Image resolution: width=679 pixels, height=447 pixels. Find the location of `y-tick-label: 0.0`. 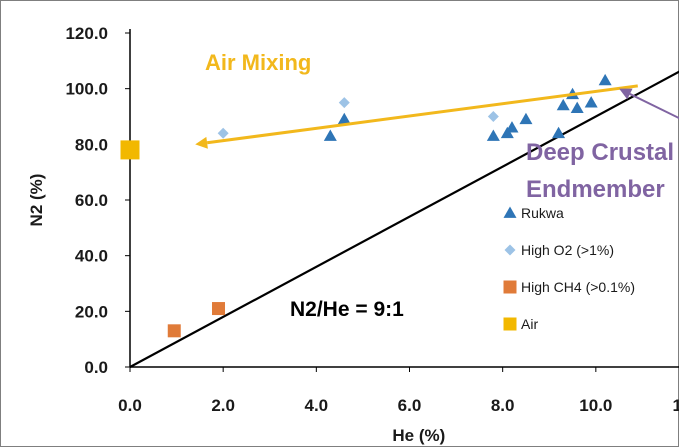

y-tick-label: 0.0 is located at coordinates (96, 367).